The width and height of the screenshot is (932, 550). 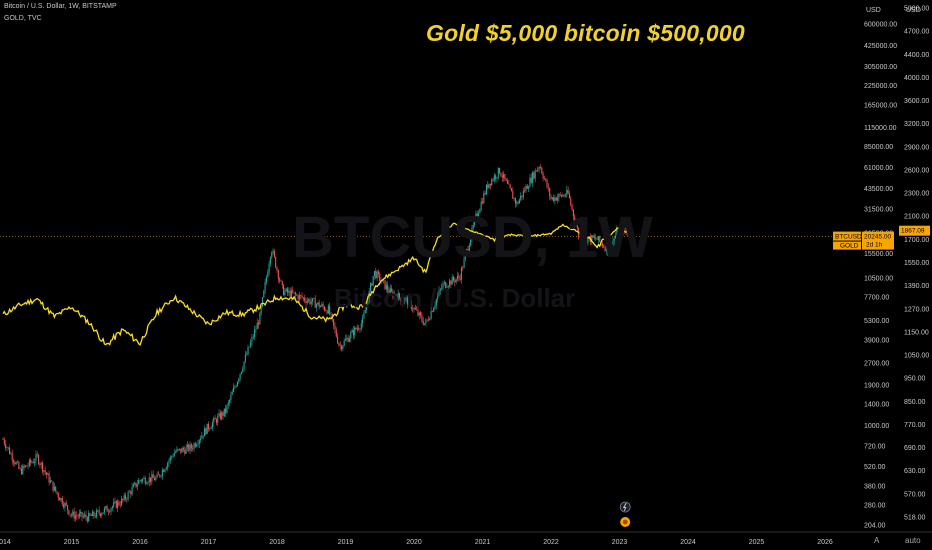 I want to click on time-tick-label: 2020, so click(x=414, y=542).